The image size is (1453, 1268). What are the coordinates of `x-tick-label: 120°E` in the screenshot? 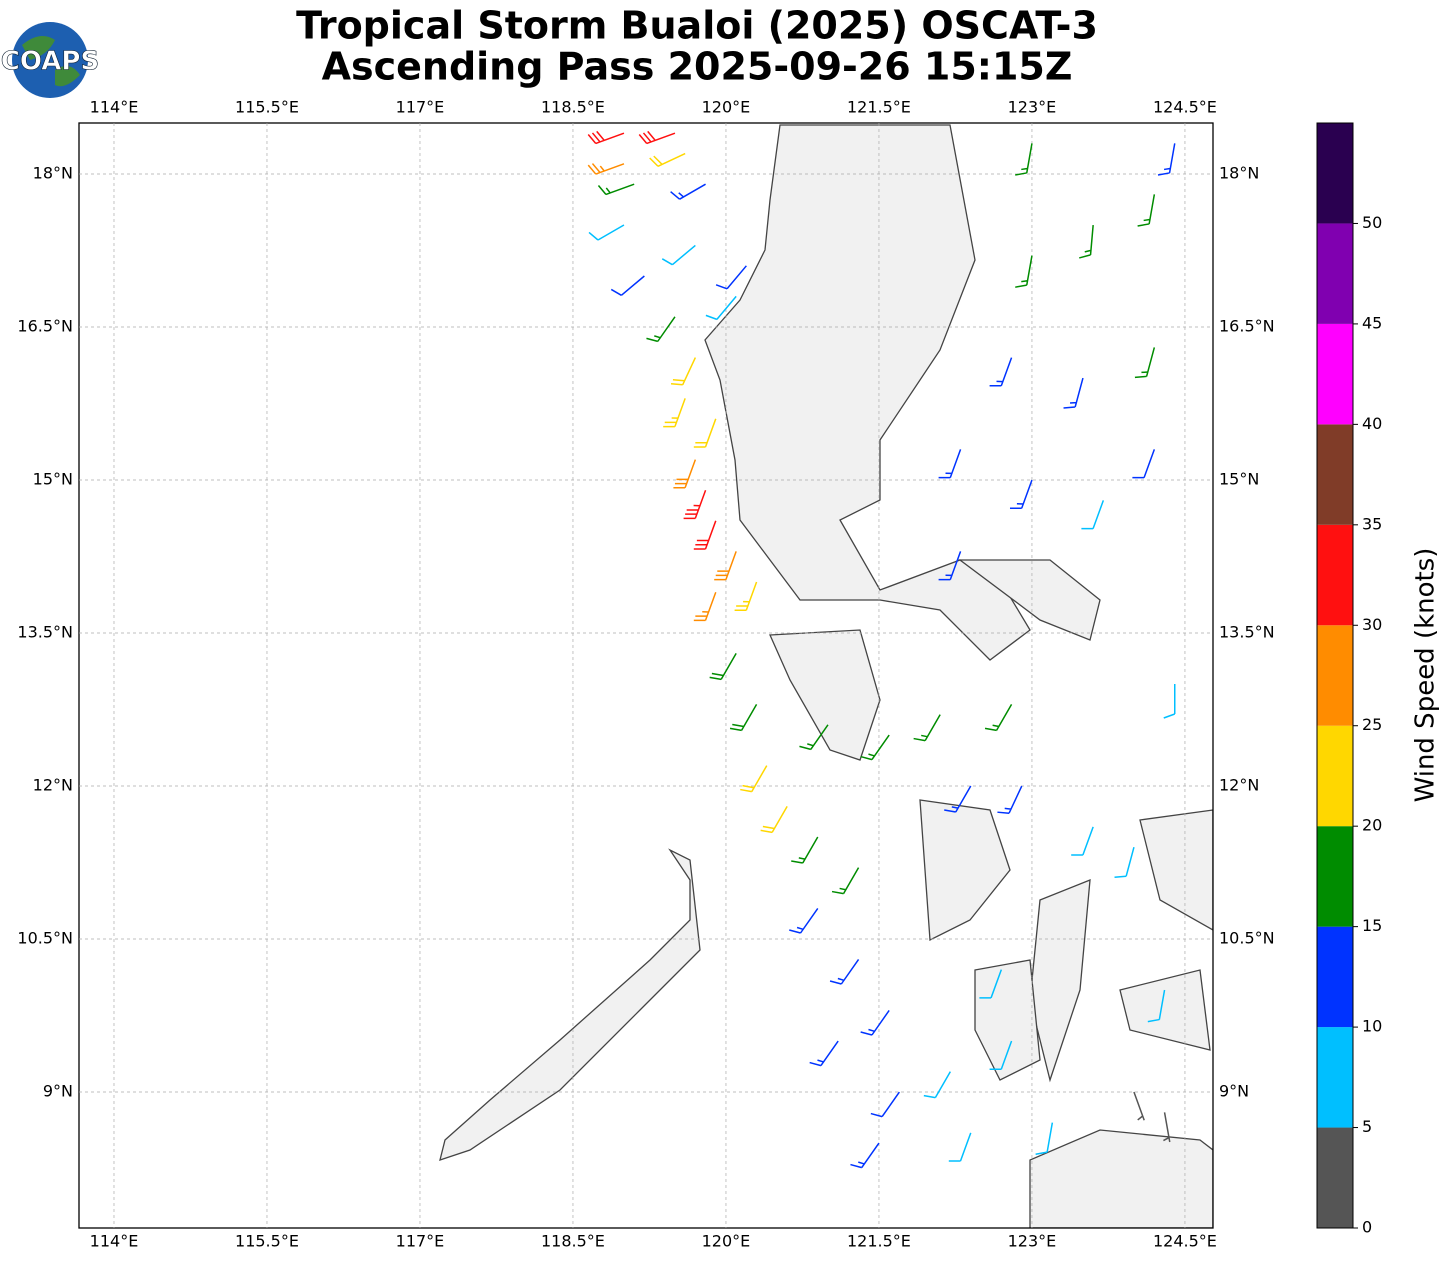 It's located at (726, 1241).